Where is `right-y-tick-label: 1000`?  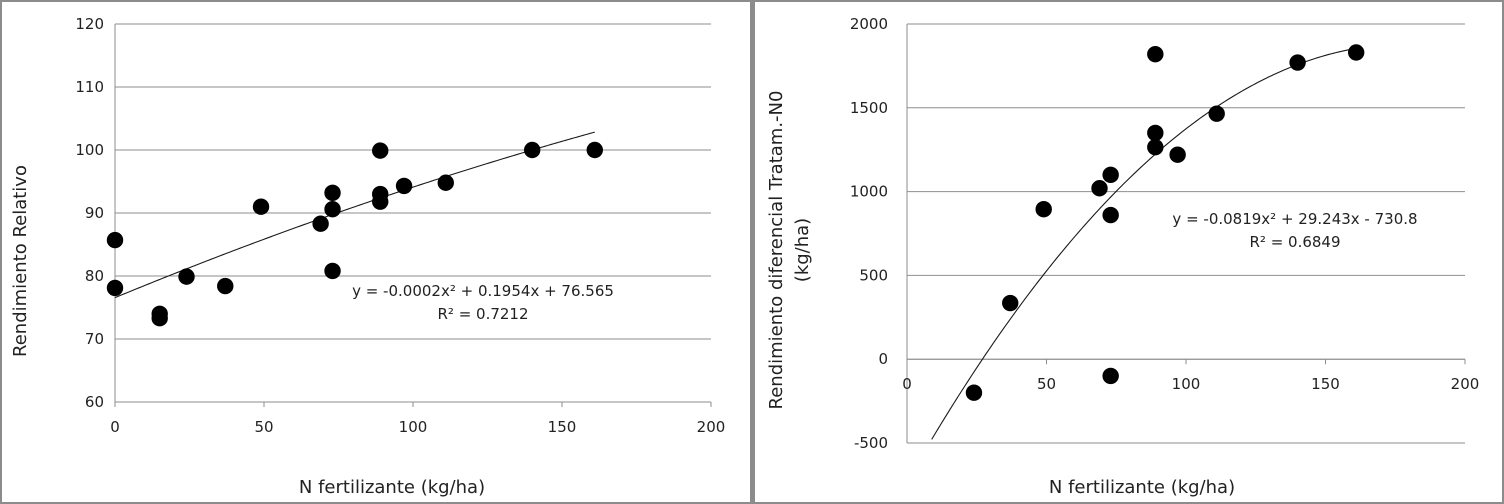
right-y-tick-label: 1000 is located at coordinates (869, 192).